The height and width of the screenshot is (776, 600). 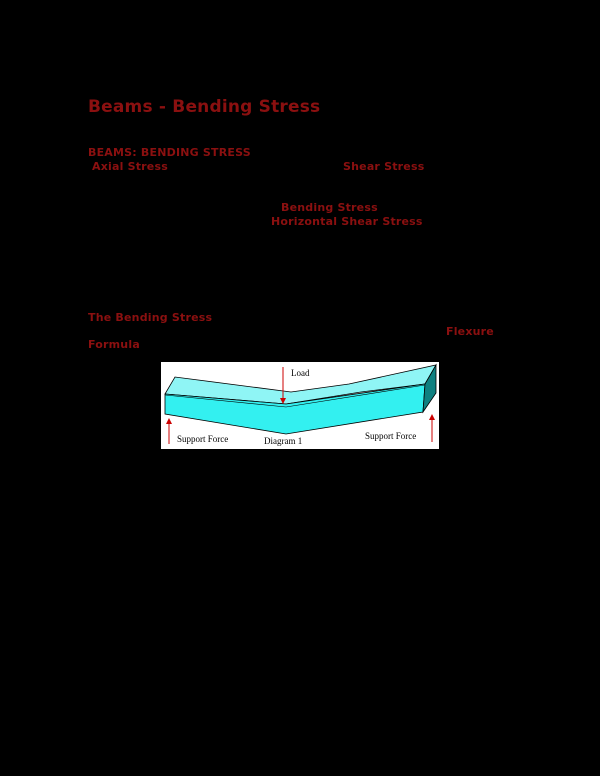 What do you see at coordinates (114, 344) in the screenshot?
I see `formula-label: Formula` at bounding box center [114, 344].